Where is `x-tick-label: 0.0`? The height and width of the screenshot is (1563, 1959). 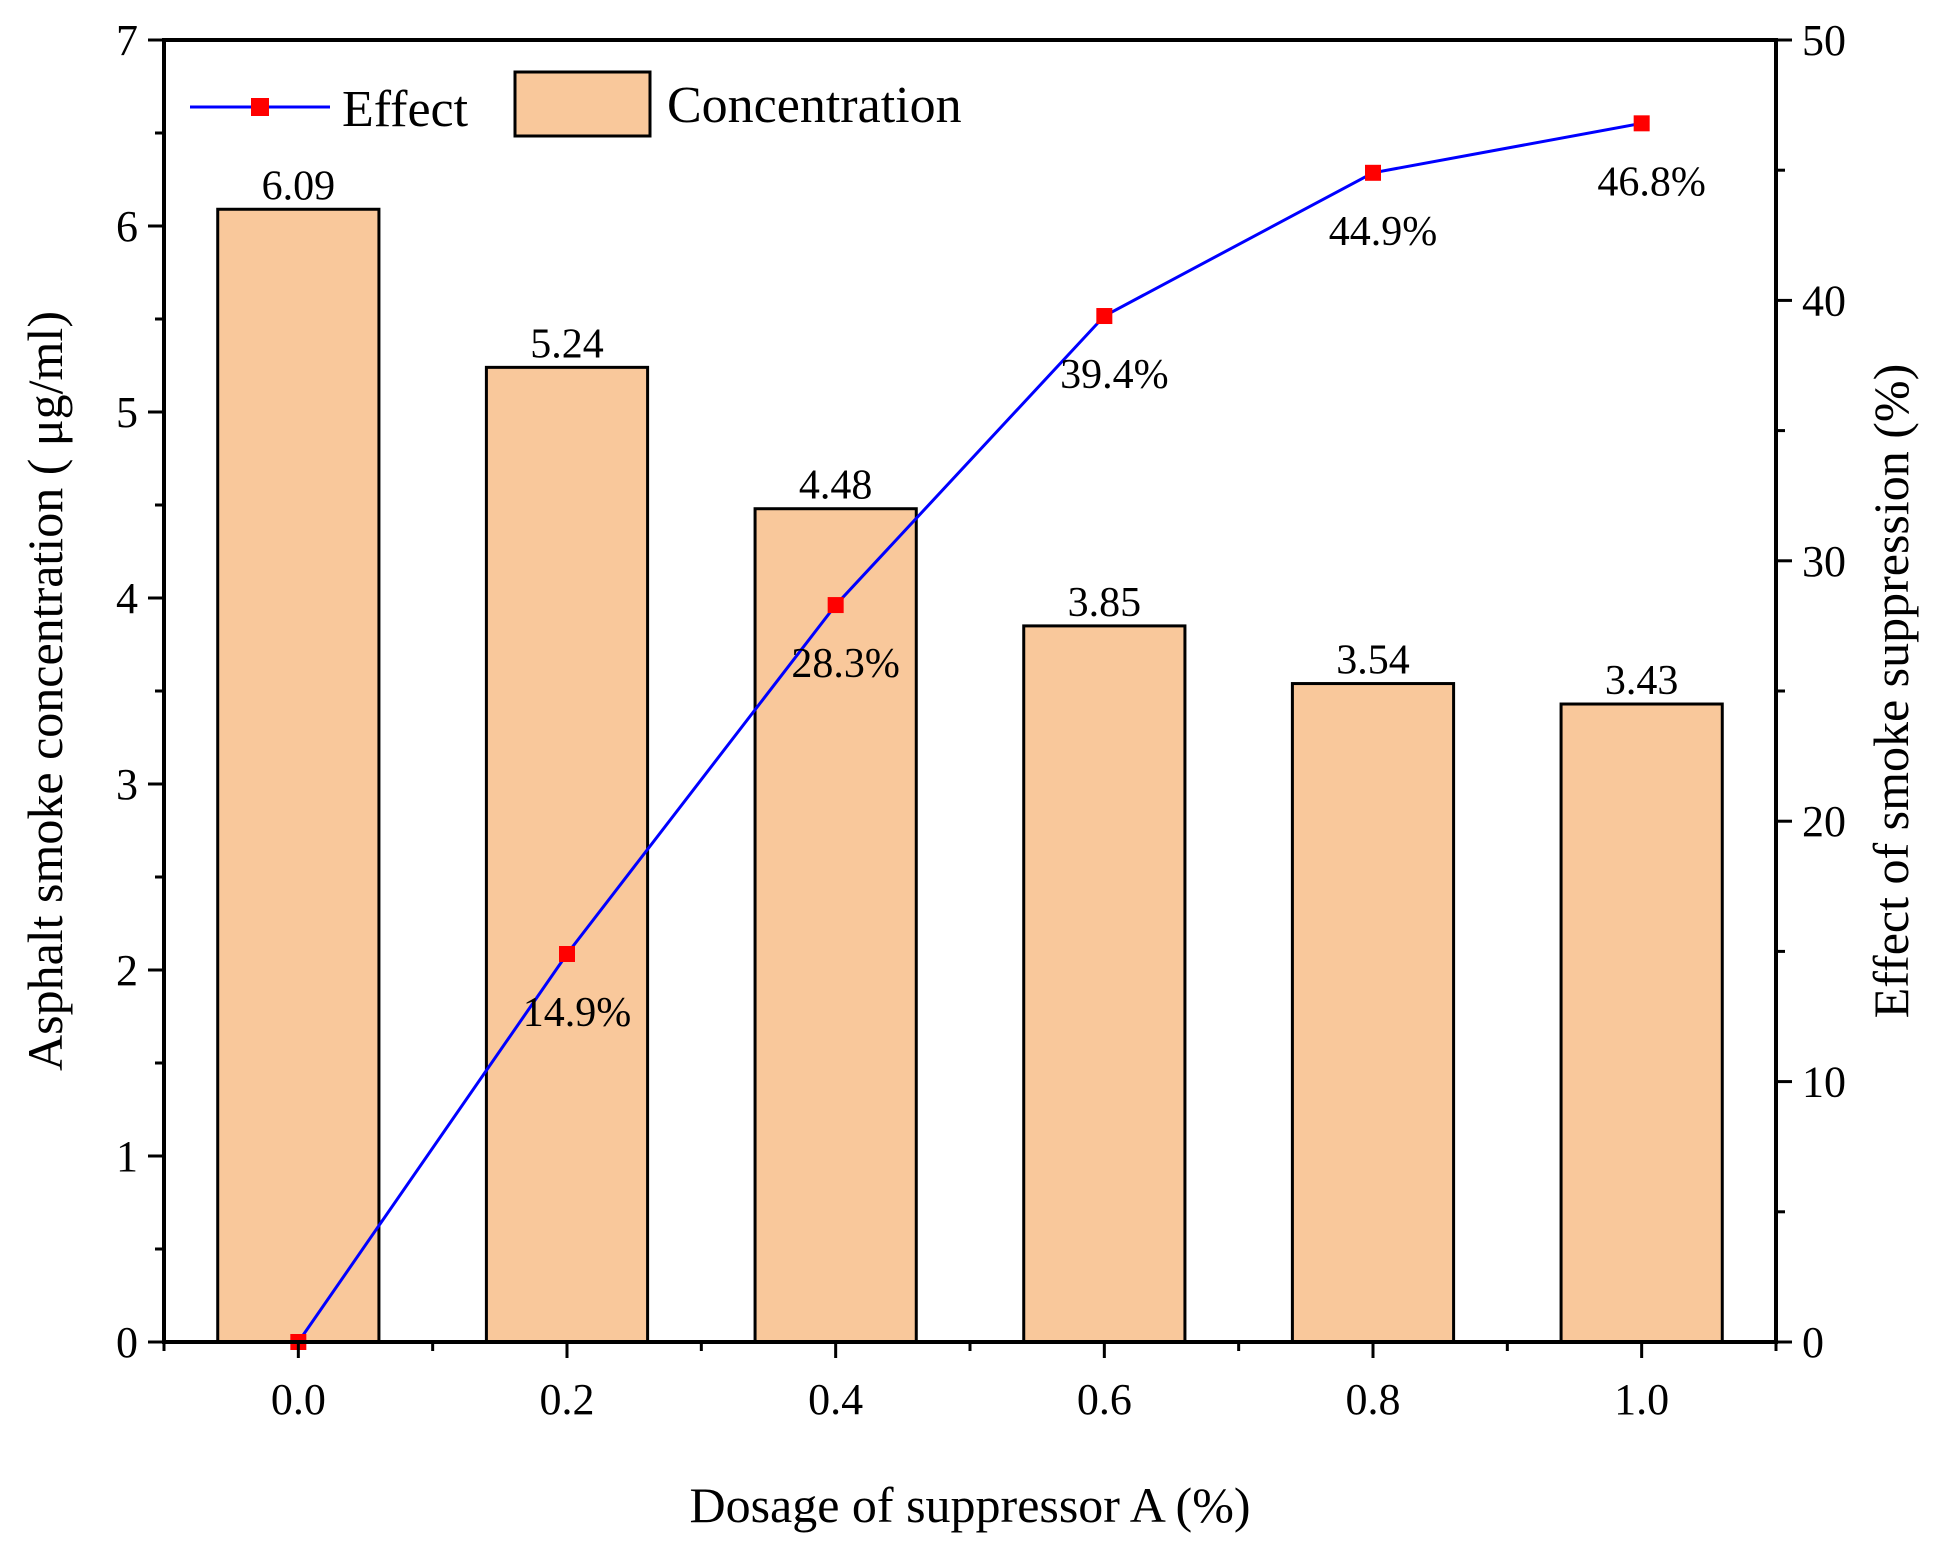
x-tick-label: 0.0 is located at coordinates (298, 1399).